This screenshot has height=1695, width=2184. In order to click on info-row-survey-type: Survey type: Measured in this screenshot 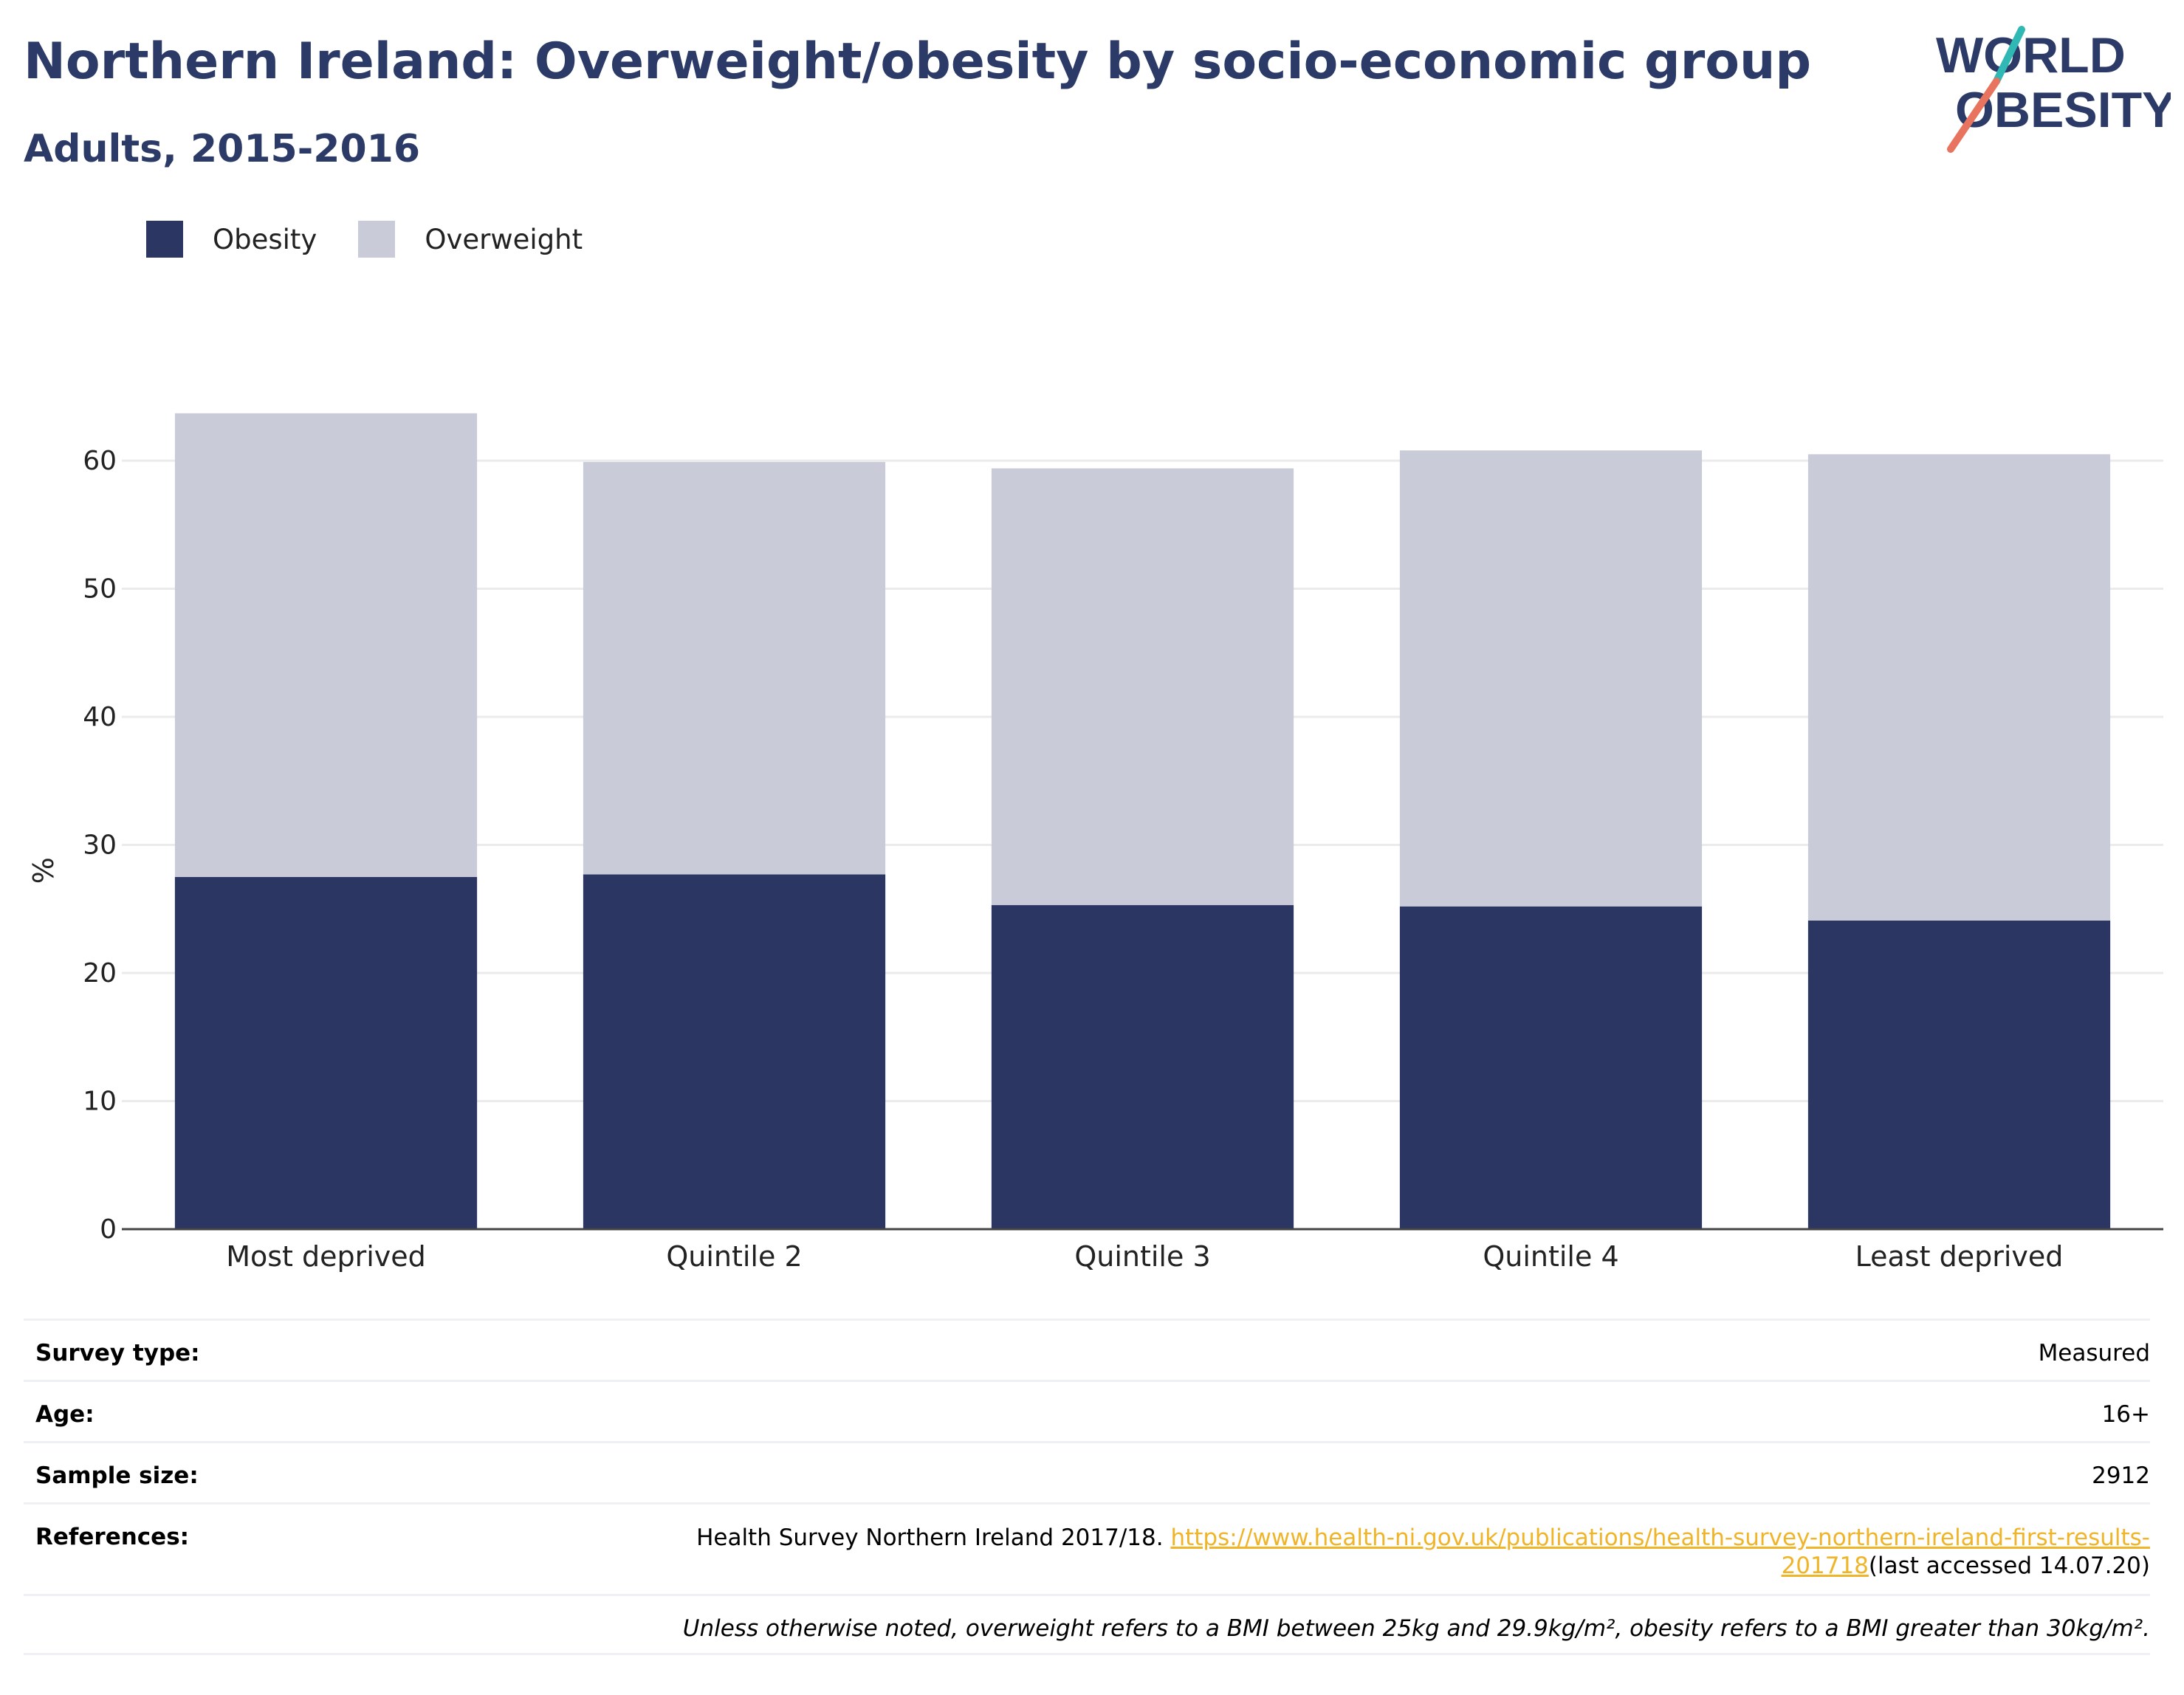, I will do `click(1087, 1349)`.